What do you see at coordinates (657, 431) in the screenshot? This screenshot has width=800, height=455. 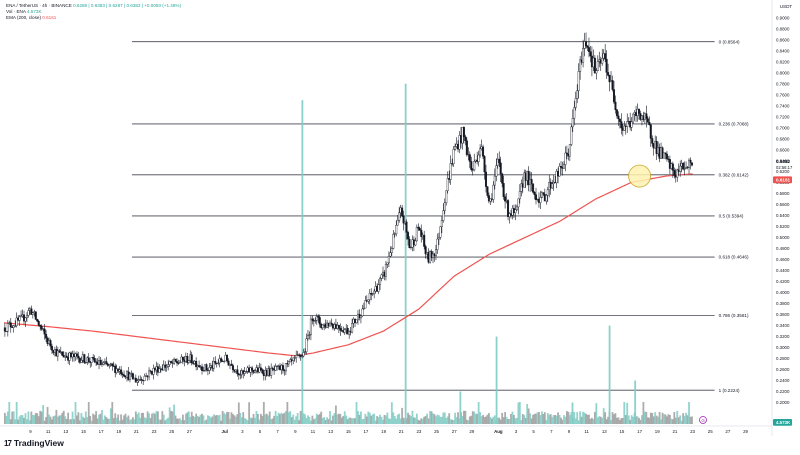 I see `time-tick-label: 19` at bounding box center [657, 431].